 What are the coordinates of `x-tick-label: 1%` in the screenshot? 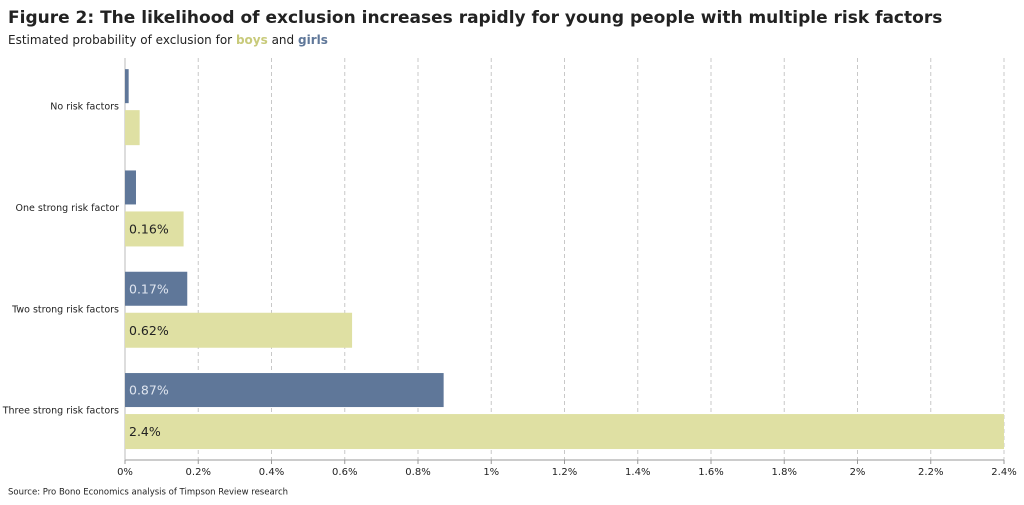 It's located at (491, 472).